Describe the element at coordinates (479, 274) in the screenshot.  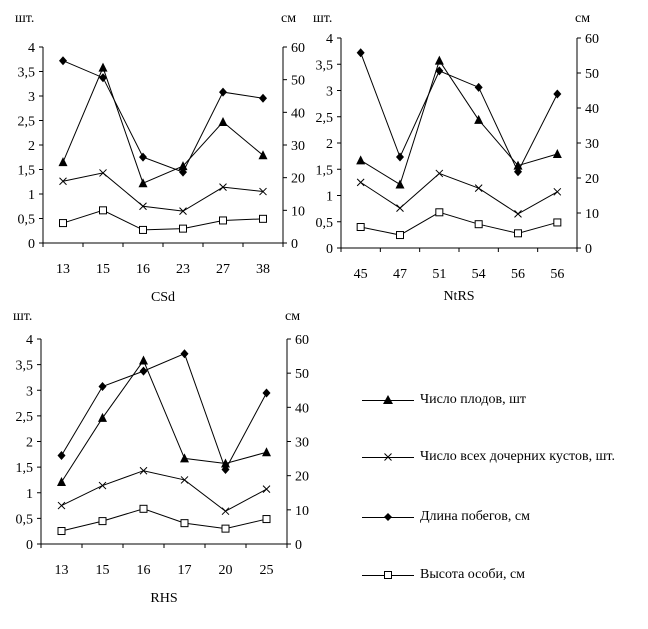
I see `x-tick-label: 54` at that location.